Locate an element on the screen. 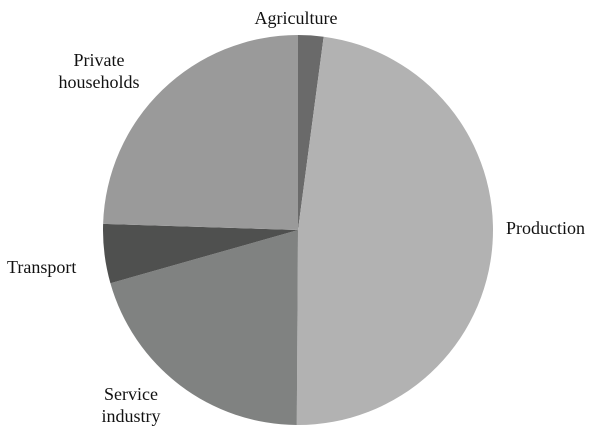 The width and height of the screenshot is (603, 436). slice-label-transport: Transport is located at coordinates (41, 267).